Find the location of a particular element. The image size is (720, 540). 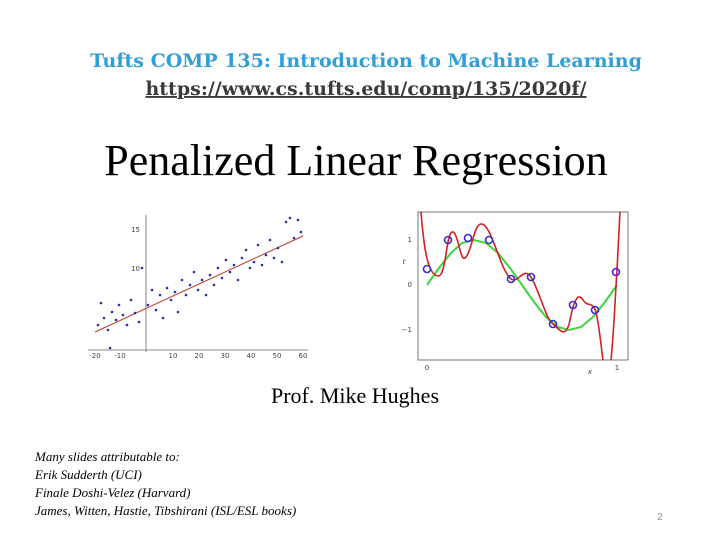

author: Prof. Mike Hughes is located at coordinates (355, 395).